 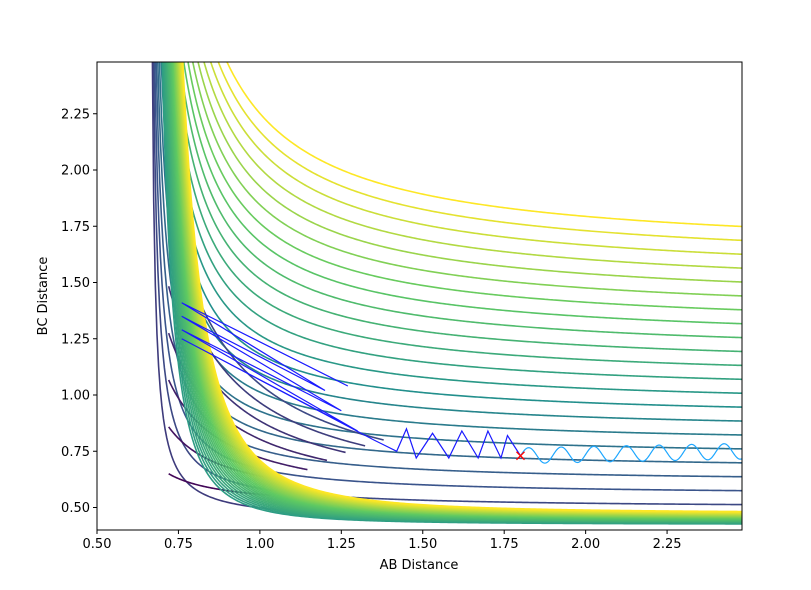 What do you see at coordinates (382, 541) in the screenshot?
I see `x-axis-ticks: 0.50 0.75 1.00 1.25 1.50 1.75 2.00 2.25` at bounding box center [382, 541].